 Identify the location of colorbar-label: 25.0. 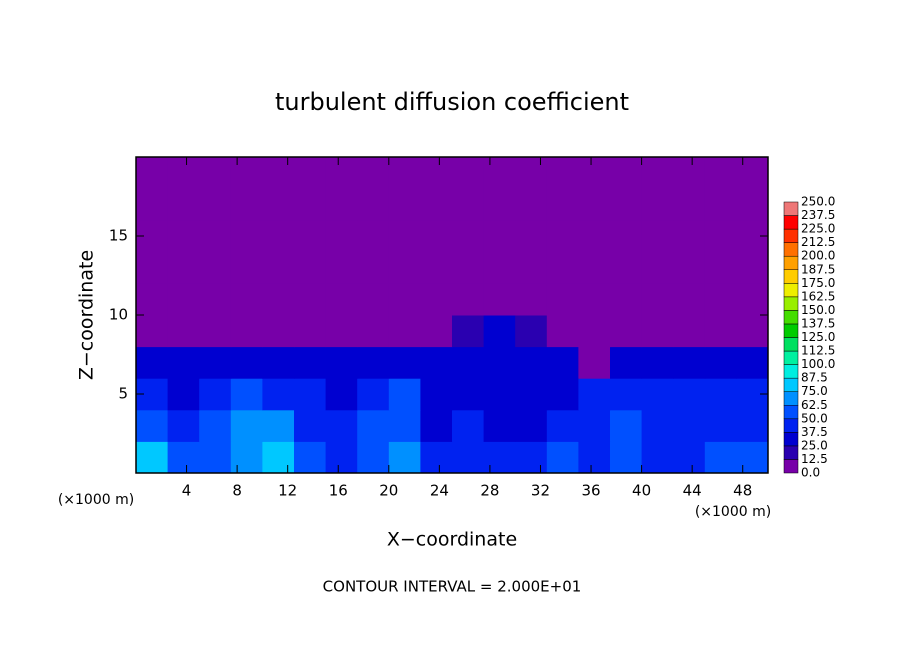
(814, 445).